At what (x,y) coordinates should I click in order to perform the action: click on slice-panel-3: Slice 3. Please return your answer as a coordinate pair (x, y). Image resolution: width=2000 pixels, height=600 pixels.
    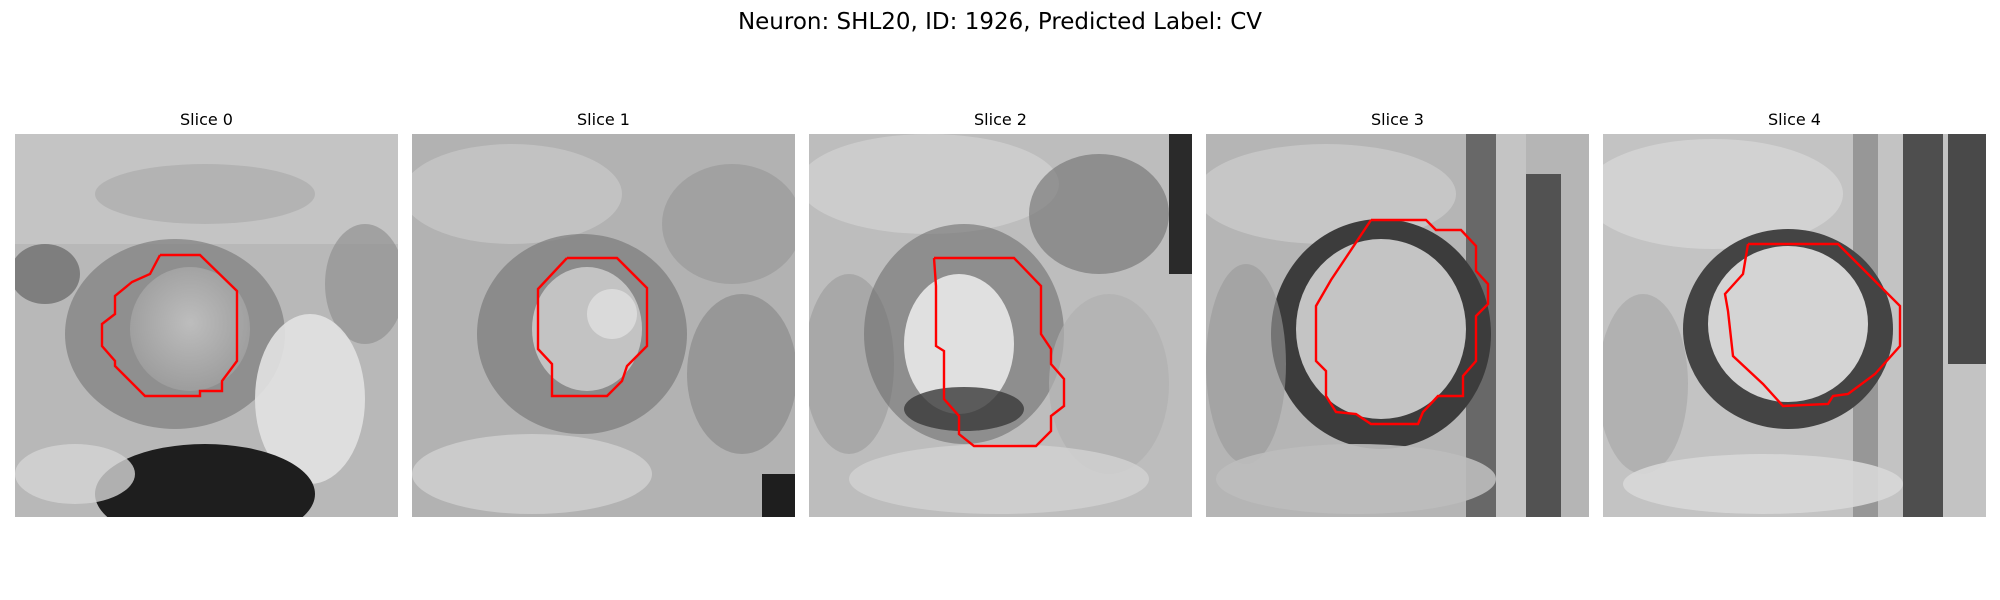
    Looking at the image, I should click on (1397, 314).